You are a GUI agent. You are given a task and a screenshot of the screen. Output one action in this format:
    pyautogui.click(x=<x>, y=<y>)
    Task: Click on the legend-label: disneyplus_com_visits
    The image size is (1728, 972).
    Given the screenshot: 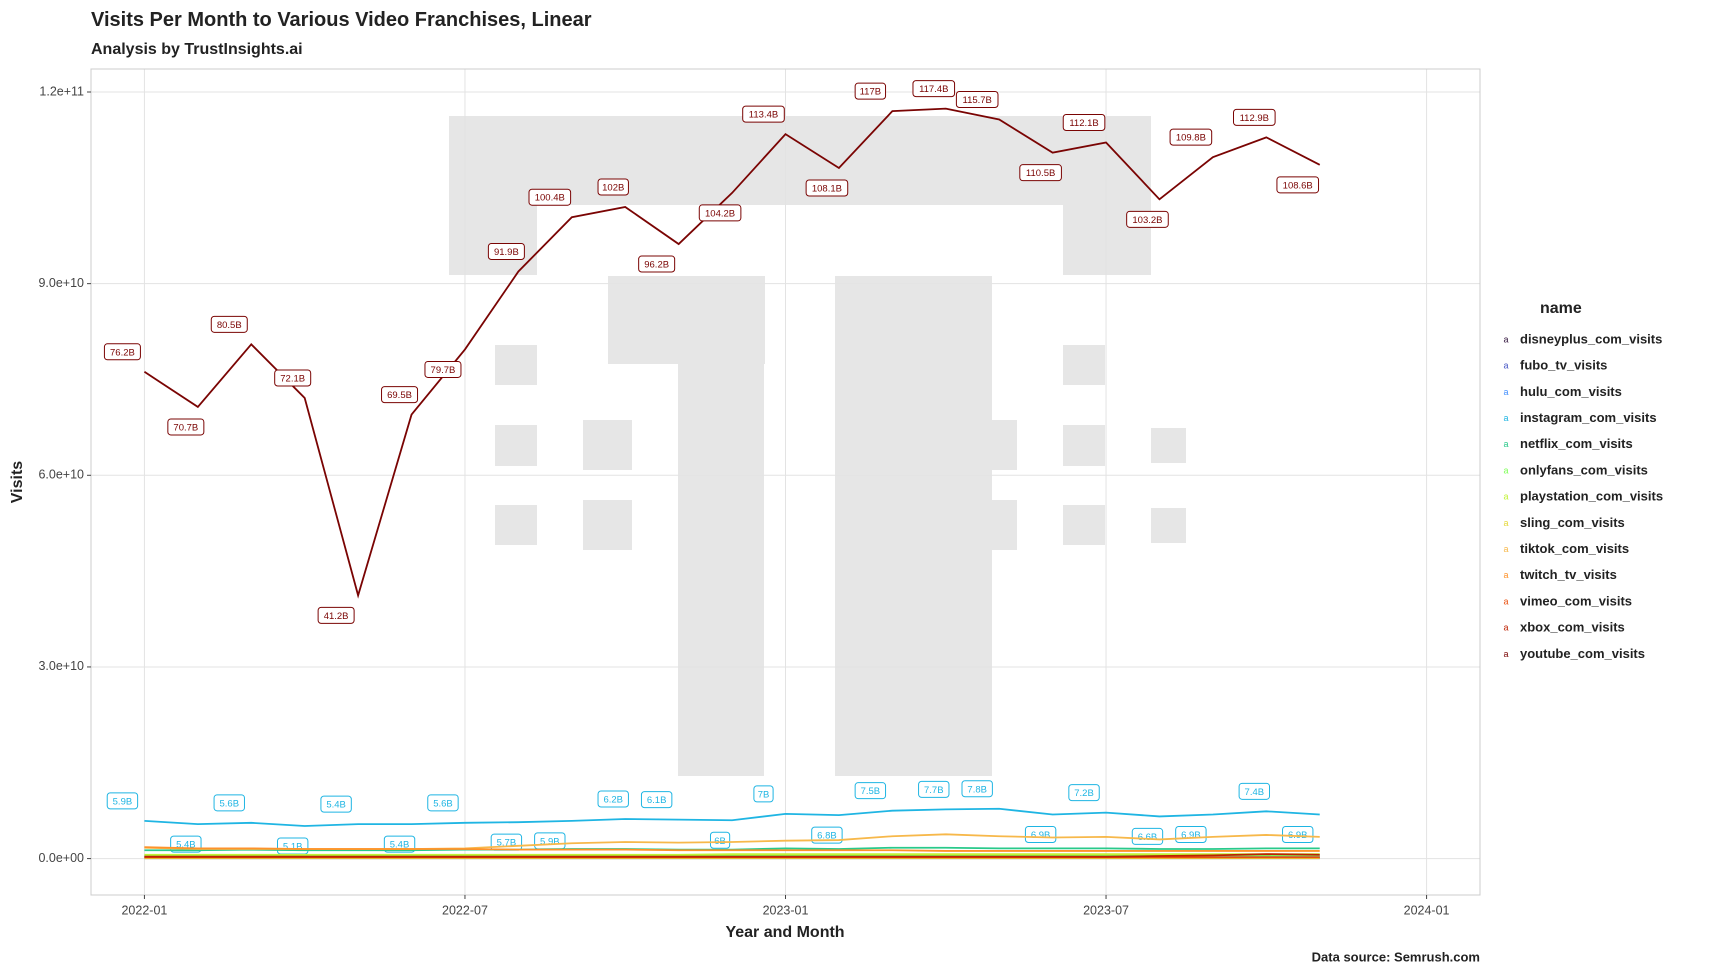 What is the action you would take?
    pyautogui.click(x=1591, y=338)
    